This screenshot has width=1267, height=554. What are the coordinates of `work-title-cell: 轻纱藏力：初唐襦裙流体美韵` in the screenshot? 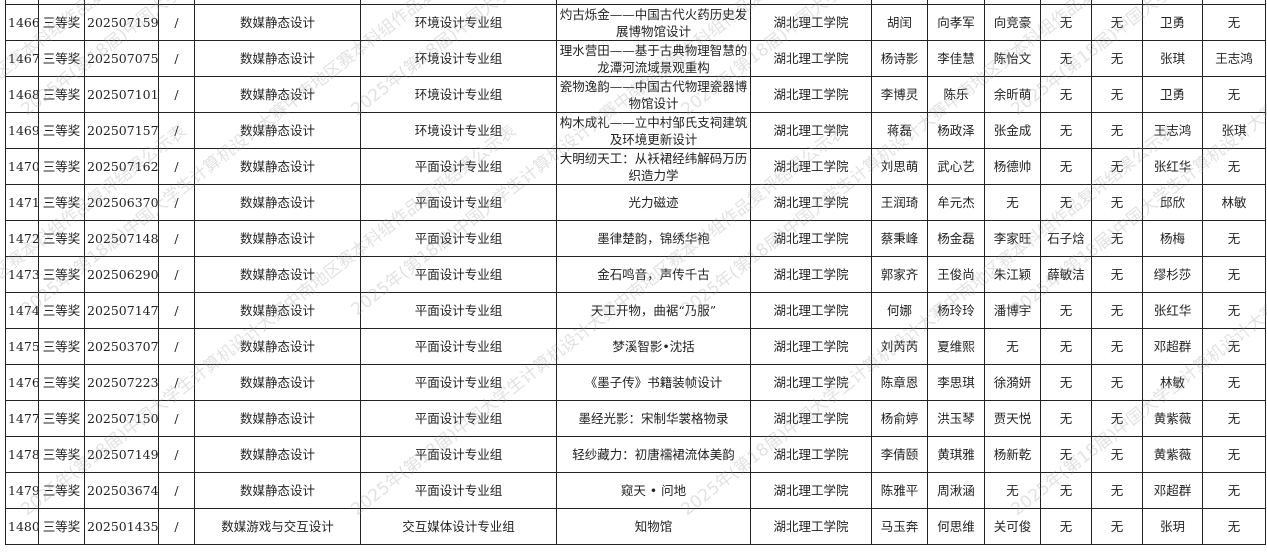 It's located at (653, 454).